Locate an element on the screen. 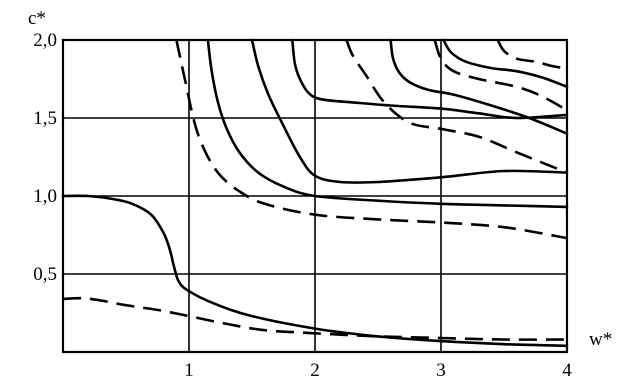 Image resolution: width=623 pixels, height=378 pixels. y-tick-label: 2,0 is located at coordinates (45, 40).